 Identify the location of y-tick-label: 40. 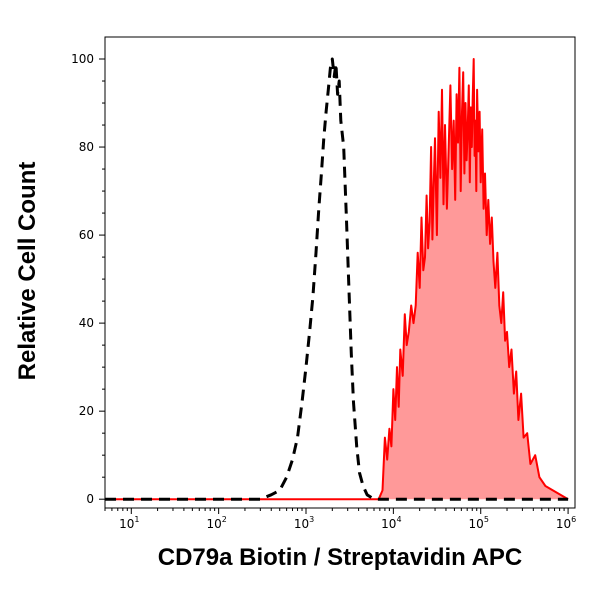
(86, 323).